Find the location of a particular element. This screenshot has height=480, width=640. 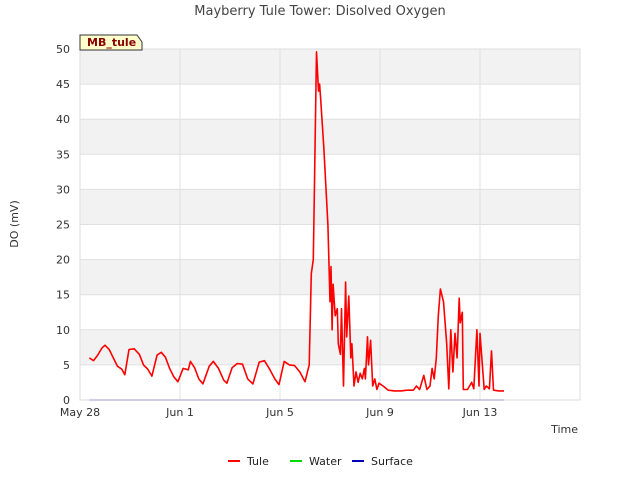

y-tick-label: 10 is located at coordinates (63, 330).